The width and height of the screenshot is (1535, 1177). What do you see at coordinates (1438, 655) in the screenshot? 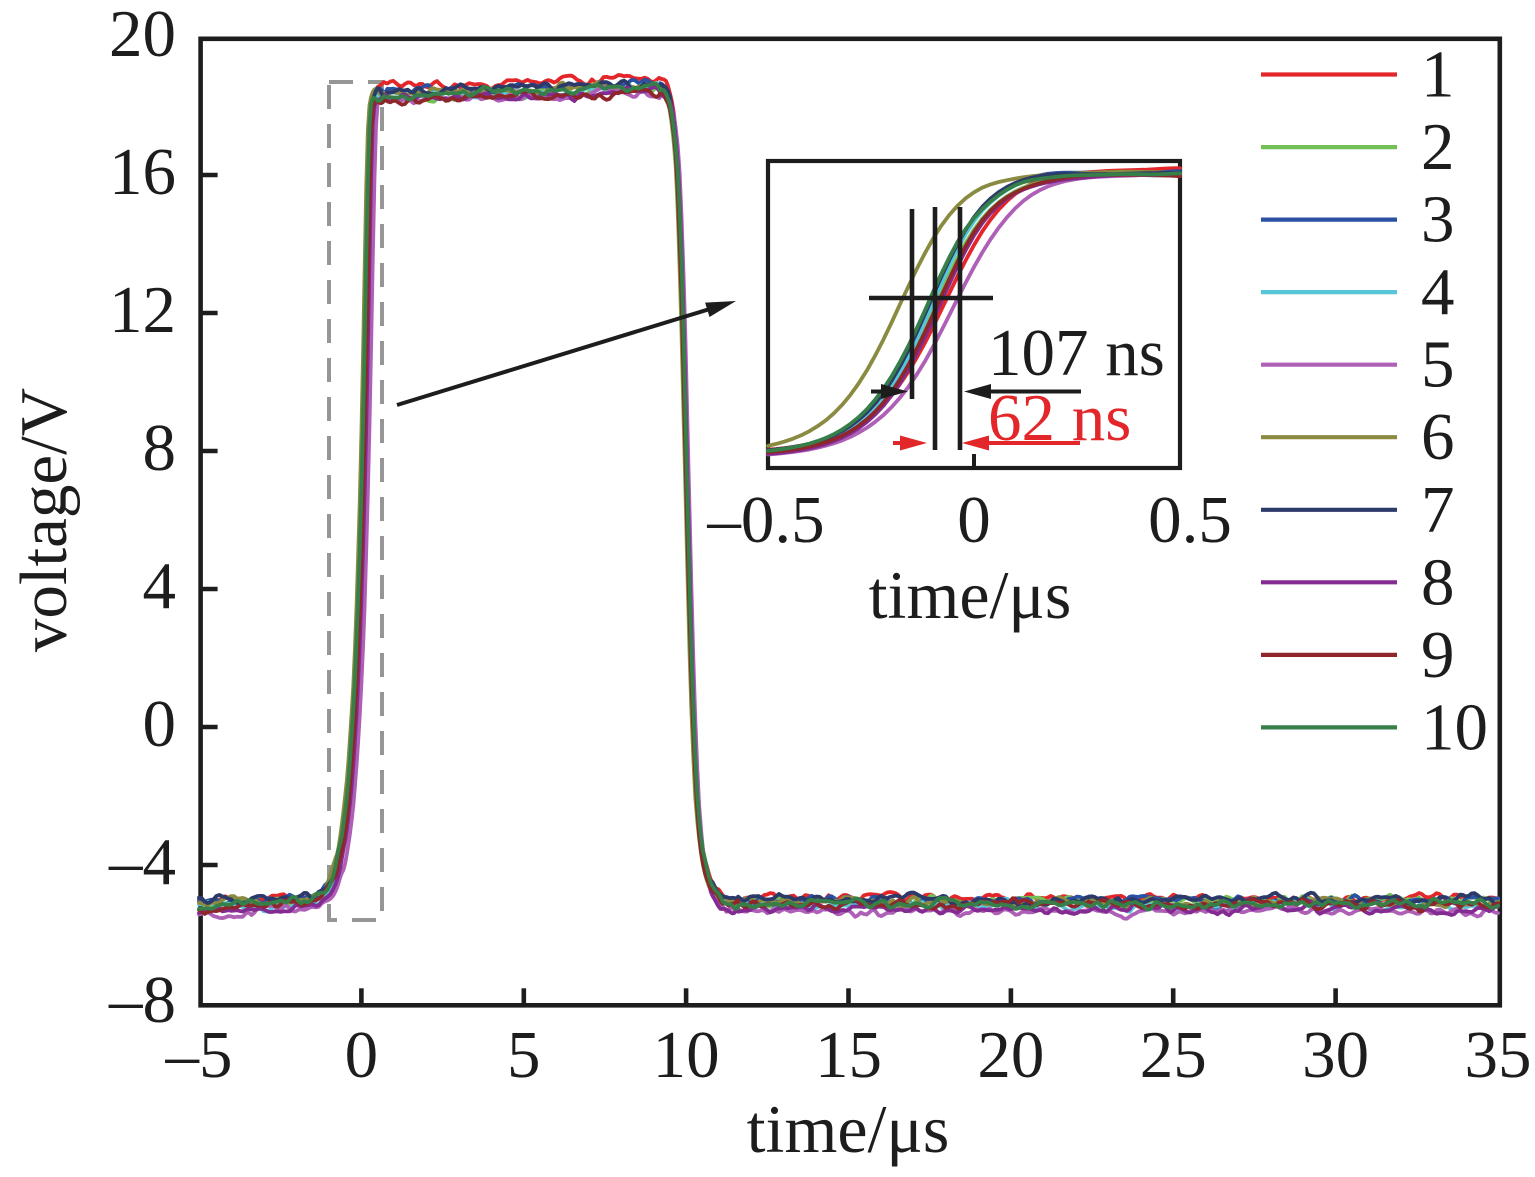
I see `svg-text: 9` at bounding box center [1438, 655].